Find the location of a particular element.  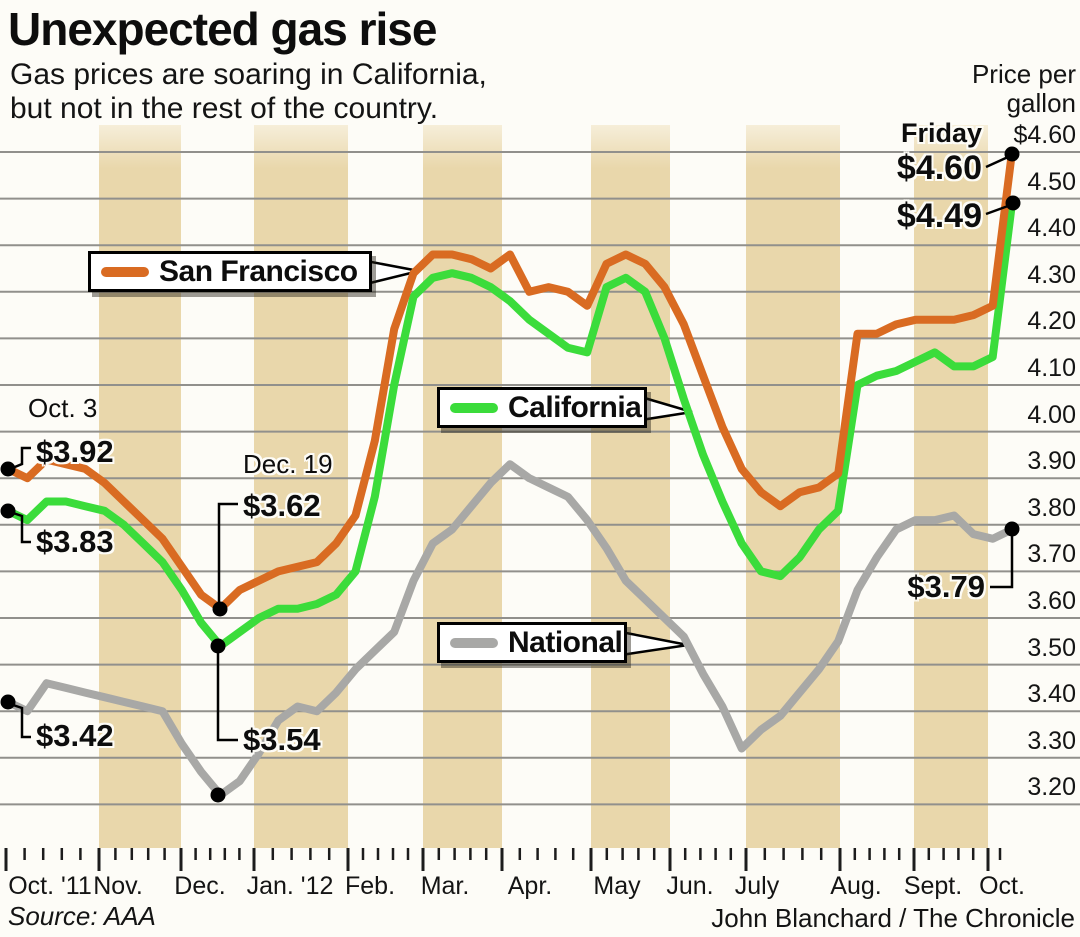

subtitle-line-1: Gas prices are soaring in California, is located at coordinates (248, 74).